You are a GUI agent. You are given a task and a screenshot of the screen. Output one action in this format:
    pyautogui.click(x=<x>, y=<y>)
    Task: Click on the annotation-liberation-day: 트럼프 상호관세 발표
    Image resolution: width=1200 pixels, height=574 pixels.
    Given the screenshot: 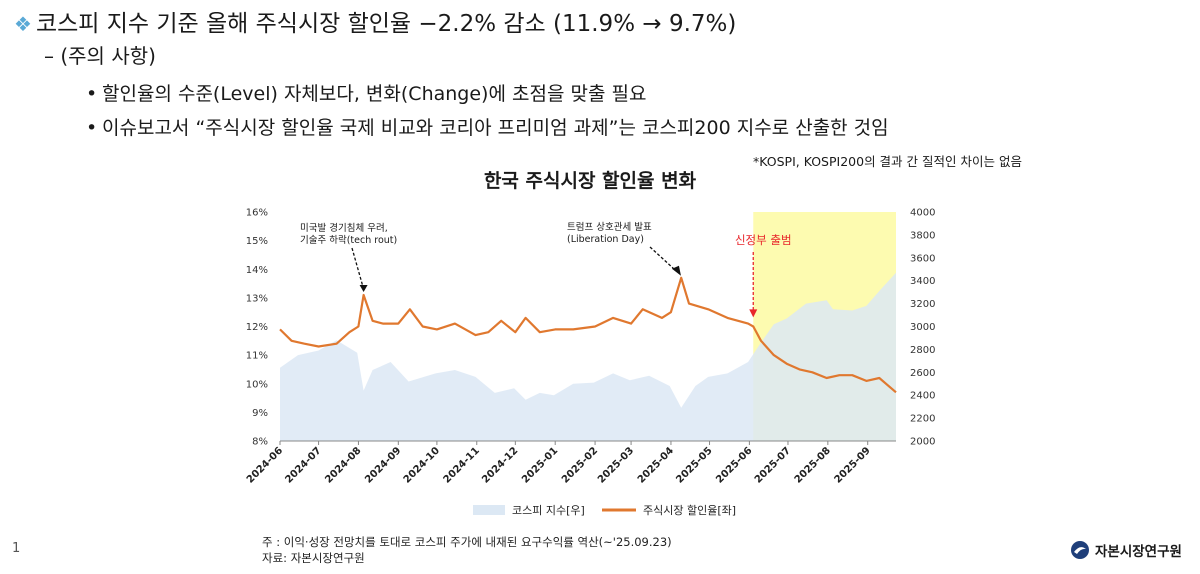 What is the action you would take?
    pyautogui.click(x=609, y=227)
    